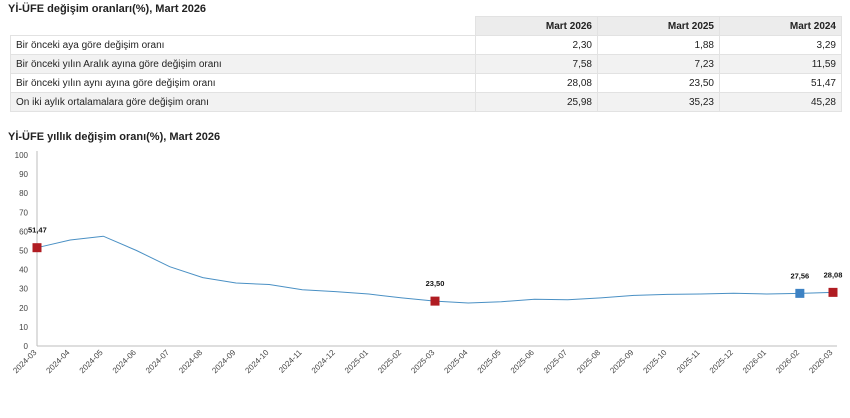 This screenshot has width=850, height=418. What do you see at coordinates (107, 9) in the screenshot?
I see `table-title: Yİ-ÜFE değişim oranları(%), Mart 2026` at bounding box center [107, 9].